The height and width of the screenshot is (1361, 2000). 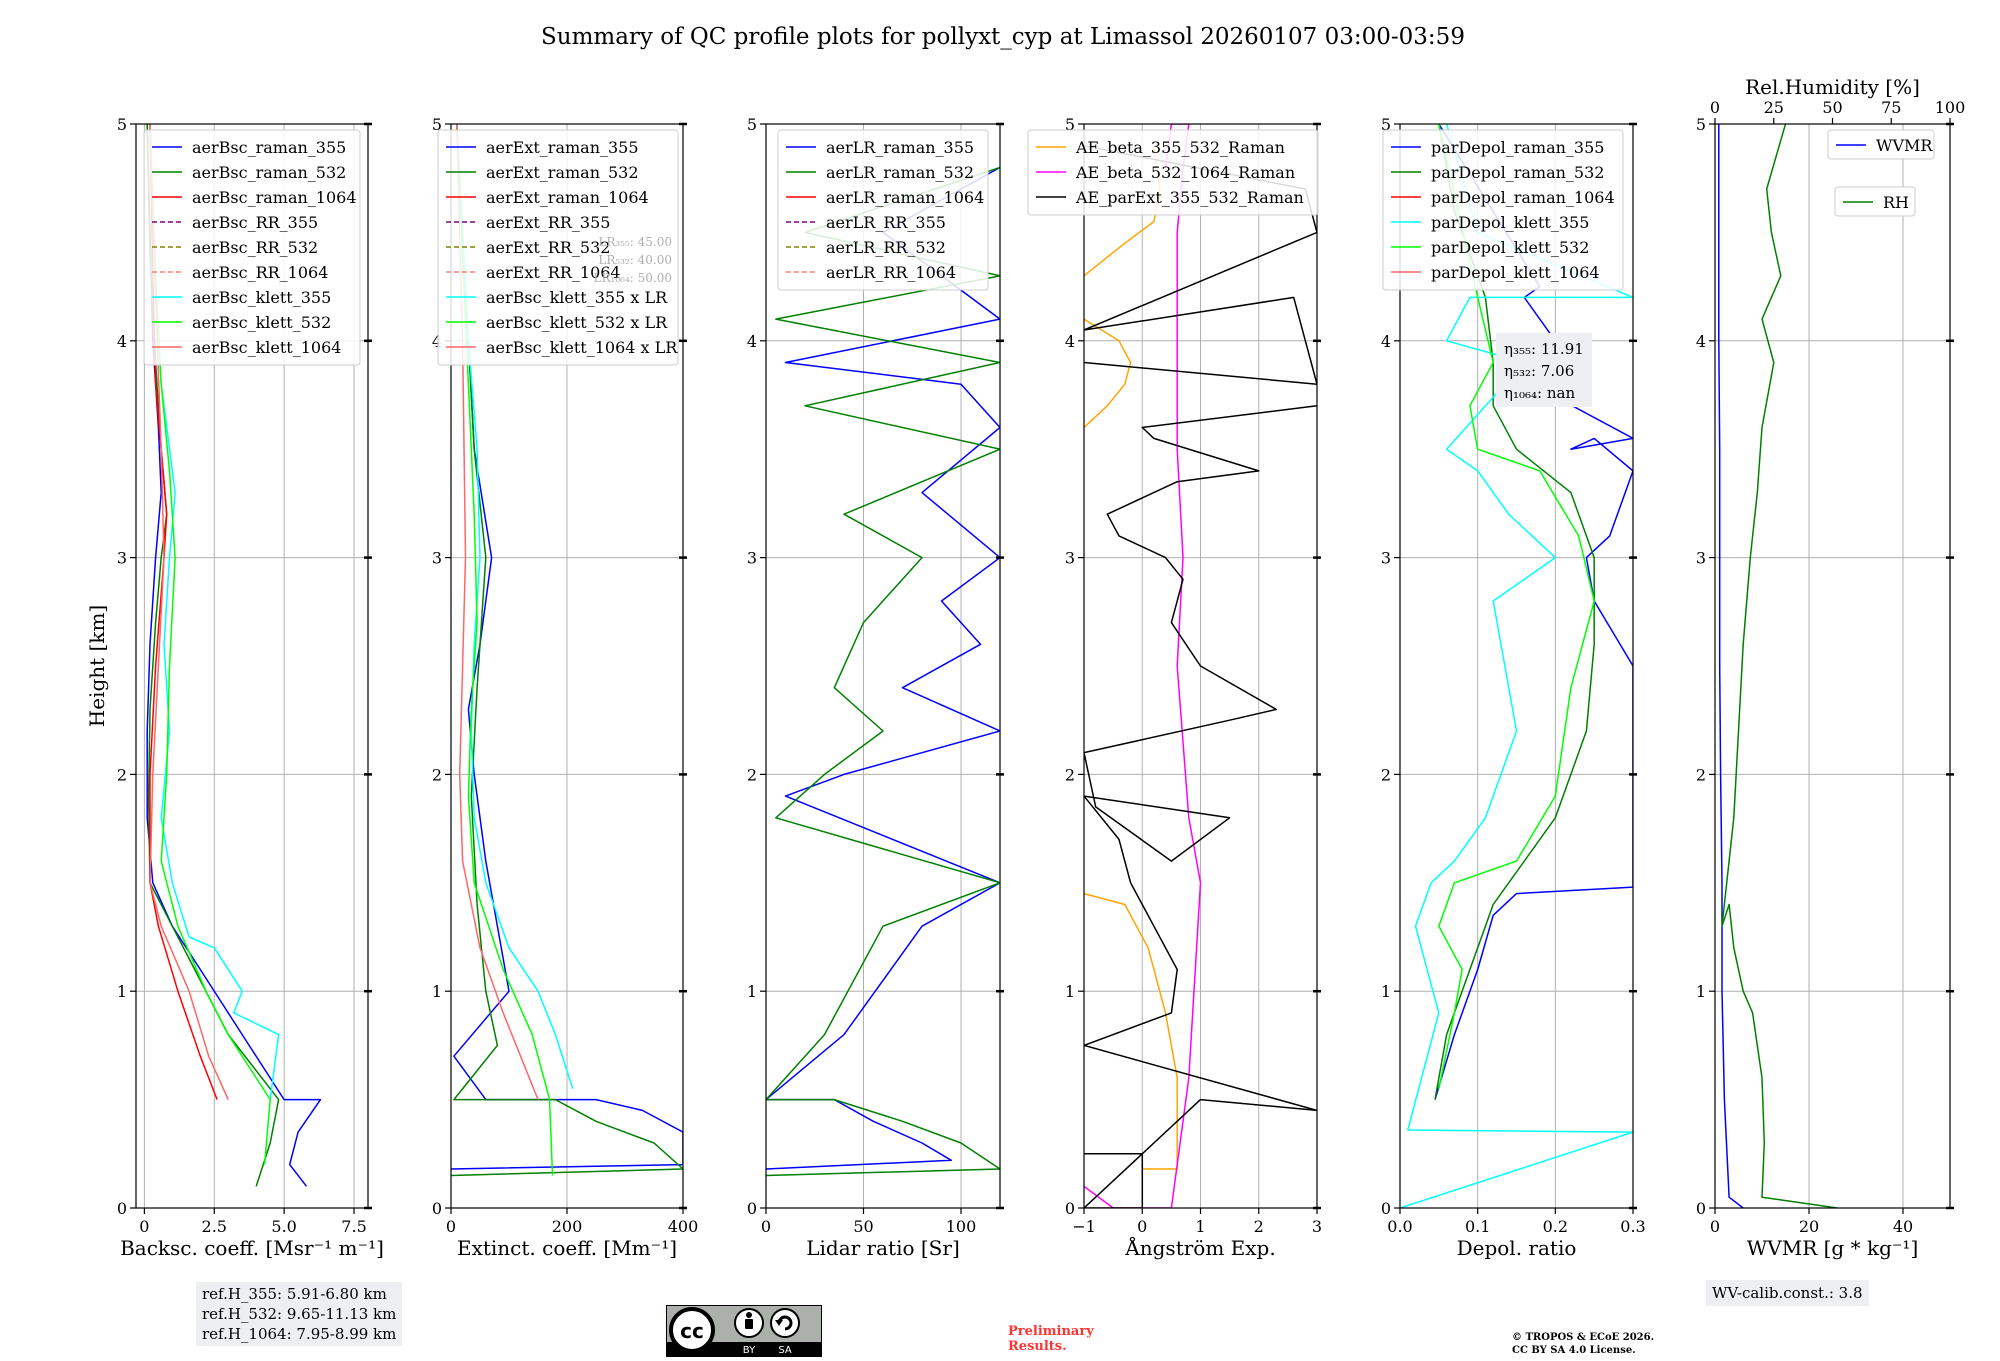 I want to click on legend-label: aerBsc_raman_532, so click(x=269, y=172).